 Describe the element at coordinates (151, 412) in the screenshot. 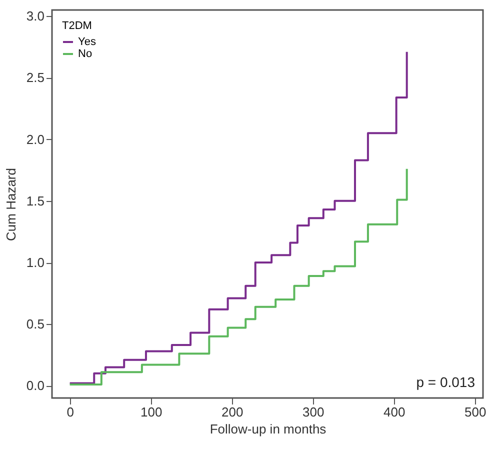

I see `x-tick-label: 100` at that location.